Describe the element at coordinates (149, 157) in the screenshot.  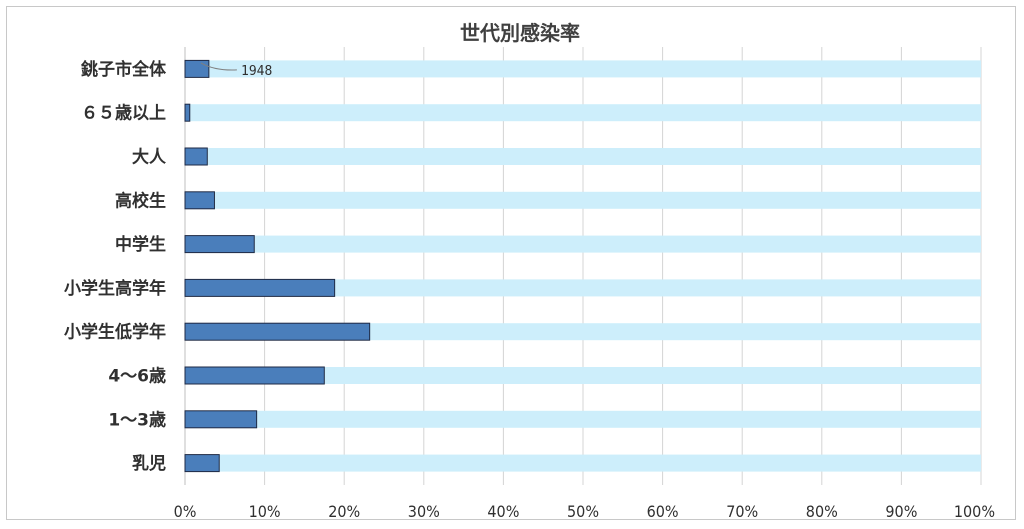
I see `category-label: 大人` at that location.